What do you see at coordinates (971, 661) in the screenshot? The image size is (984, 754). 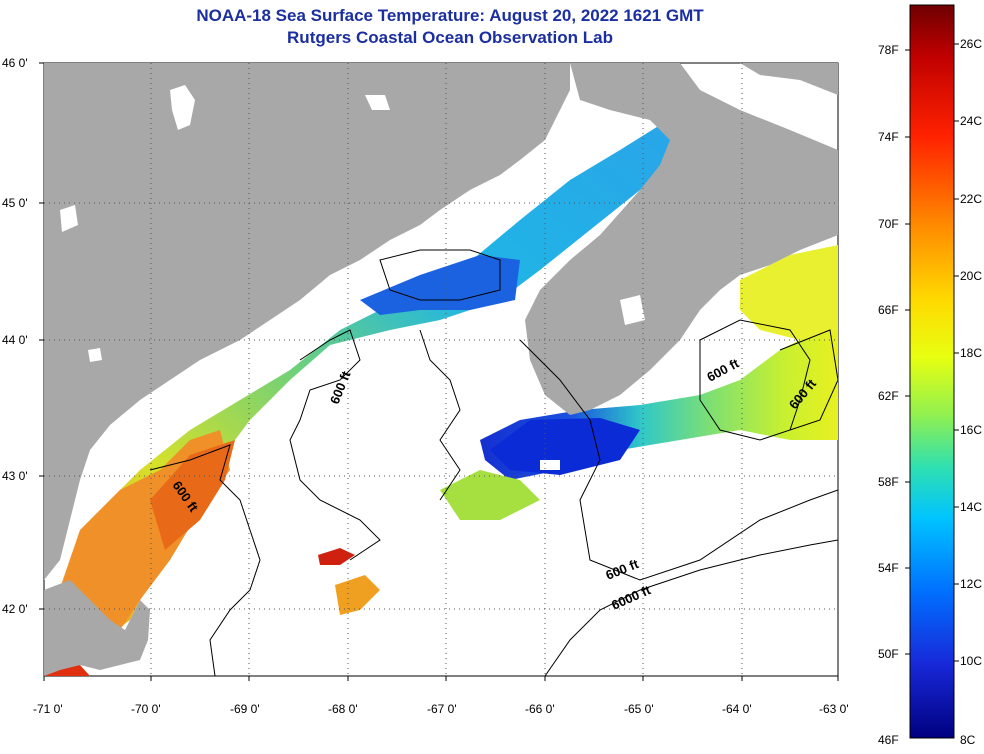 I see `colorbar-label-c: 10C` at bounding box center [971, 661].